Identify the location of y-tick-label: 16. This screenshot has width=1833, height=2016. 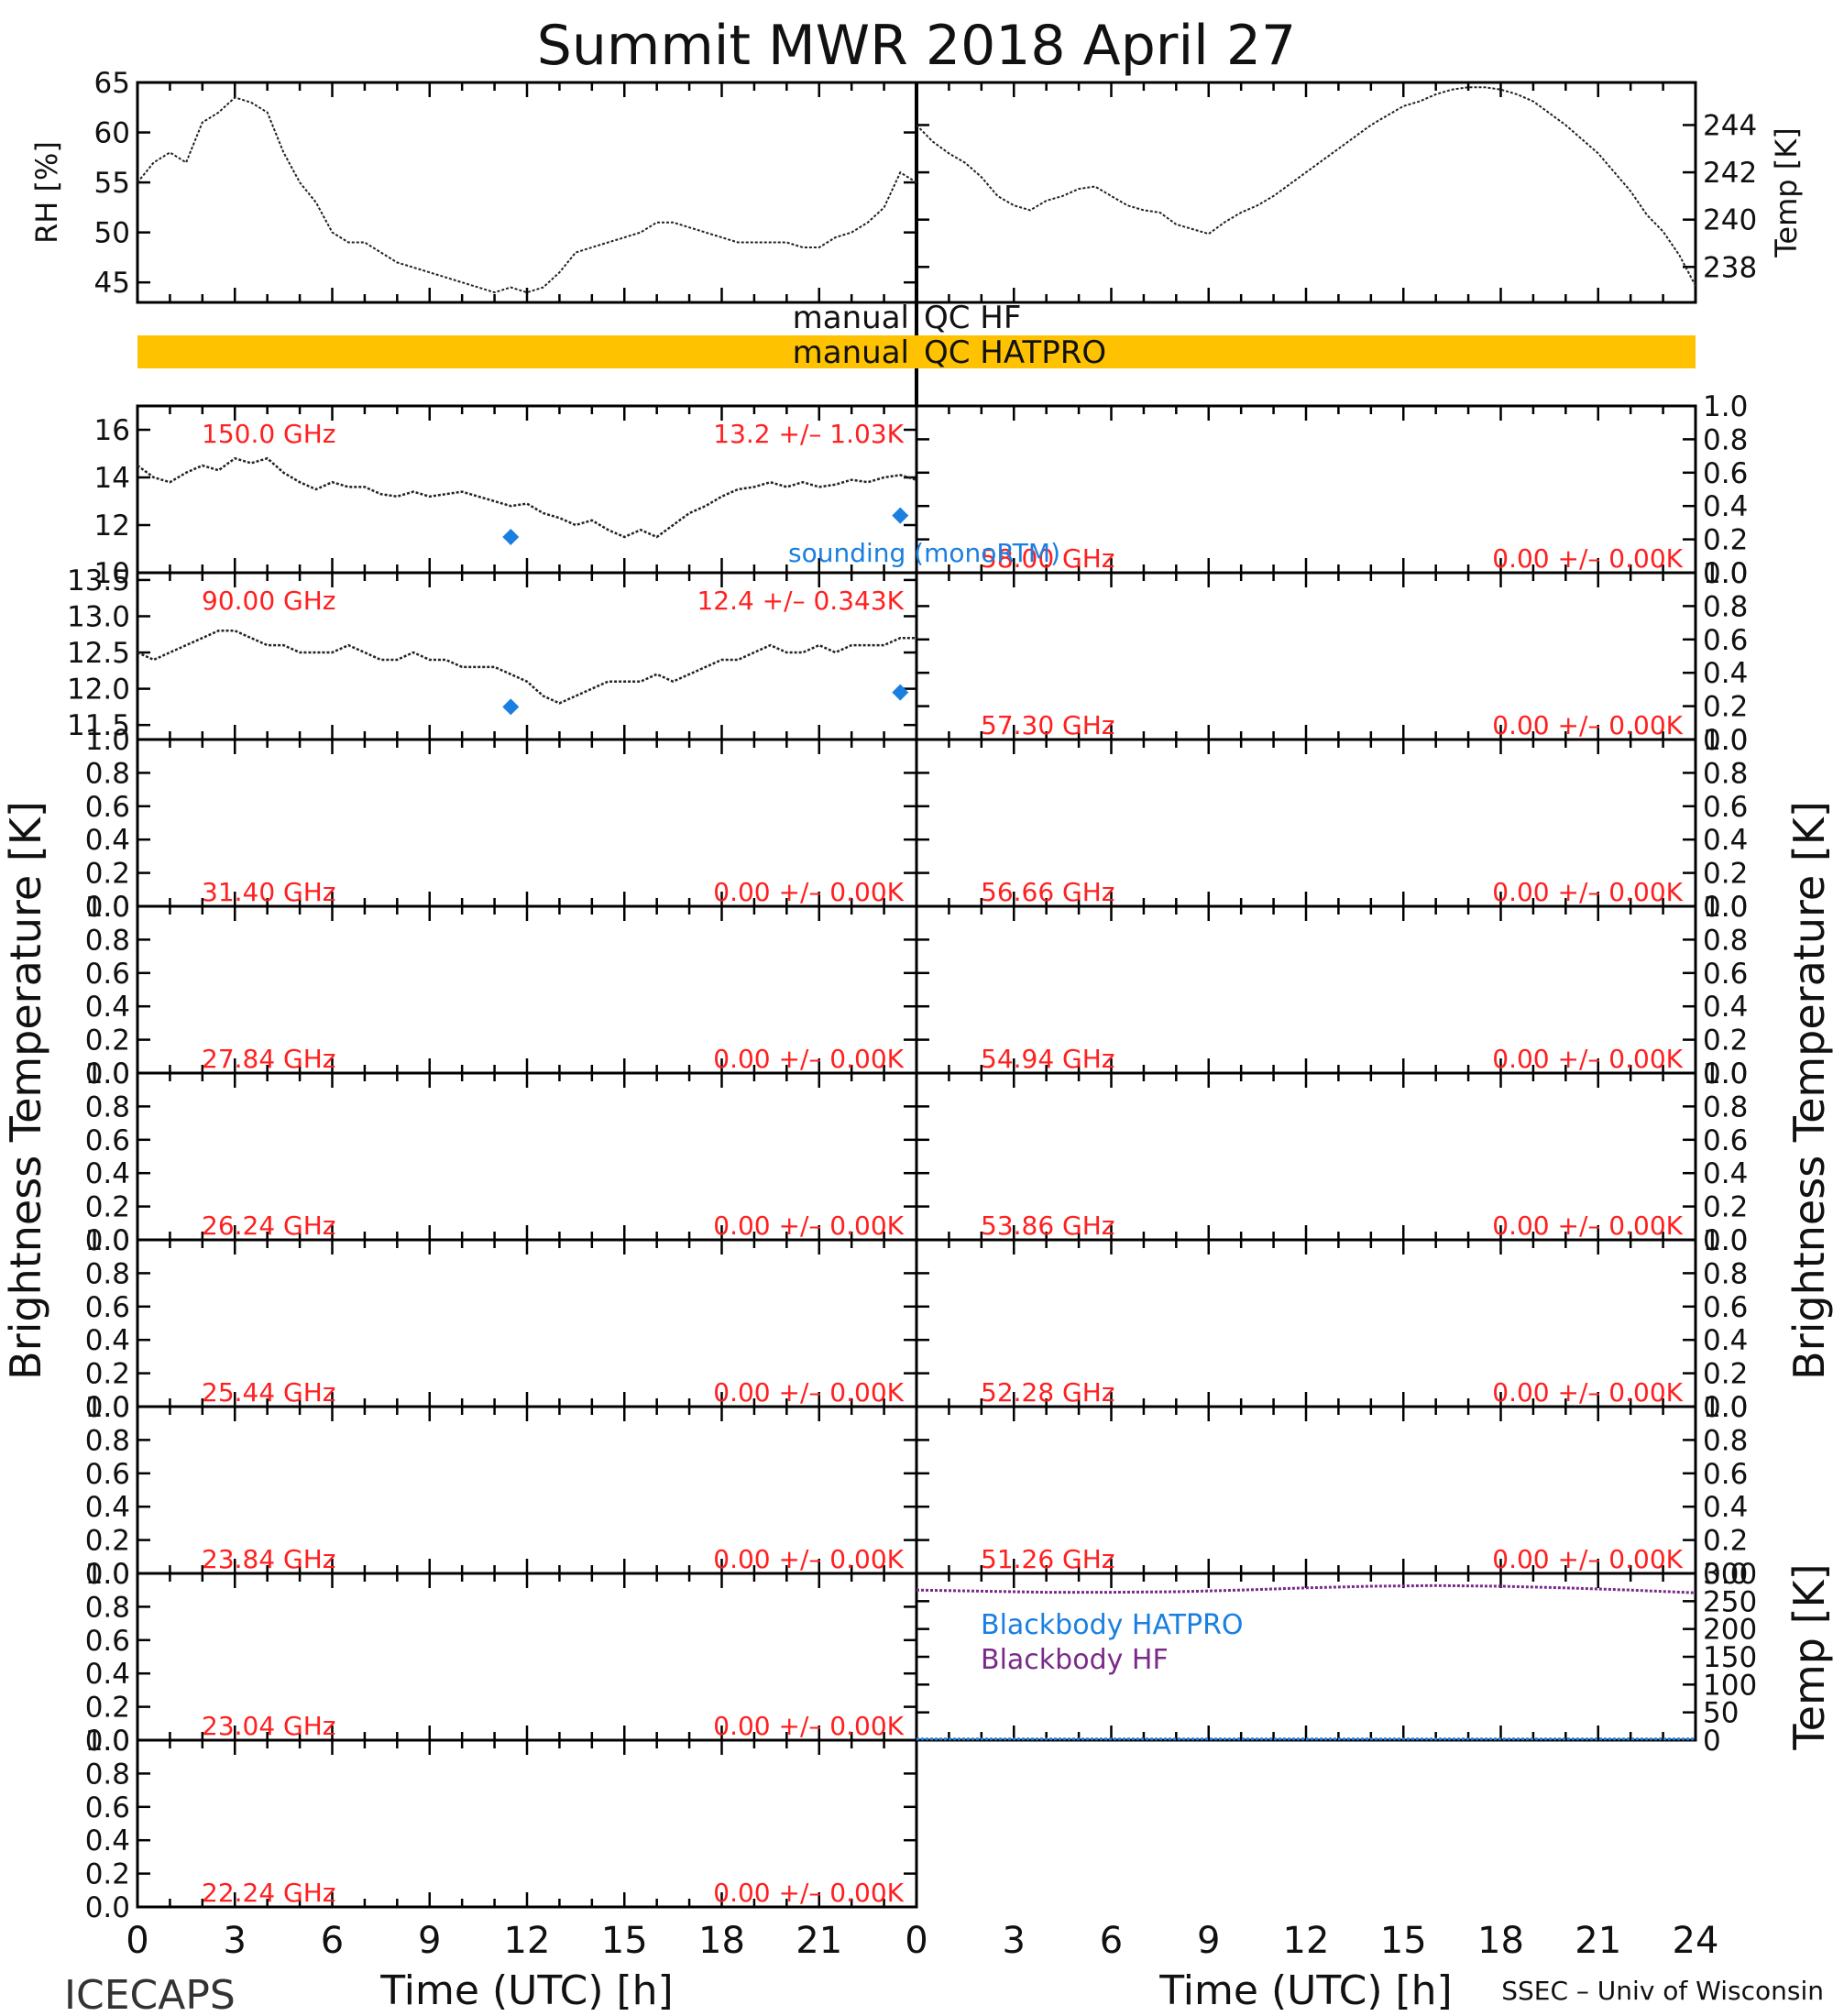
(112, 430).